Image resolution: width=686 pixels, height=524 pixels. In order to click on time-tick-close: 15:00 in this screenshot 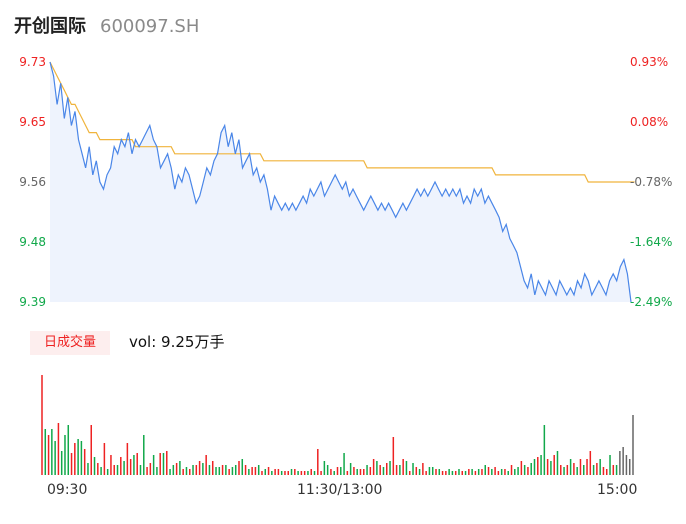, I will do `click(617, 490)`.